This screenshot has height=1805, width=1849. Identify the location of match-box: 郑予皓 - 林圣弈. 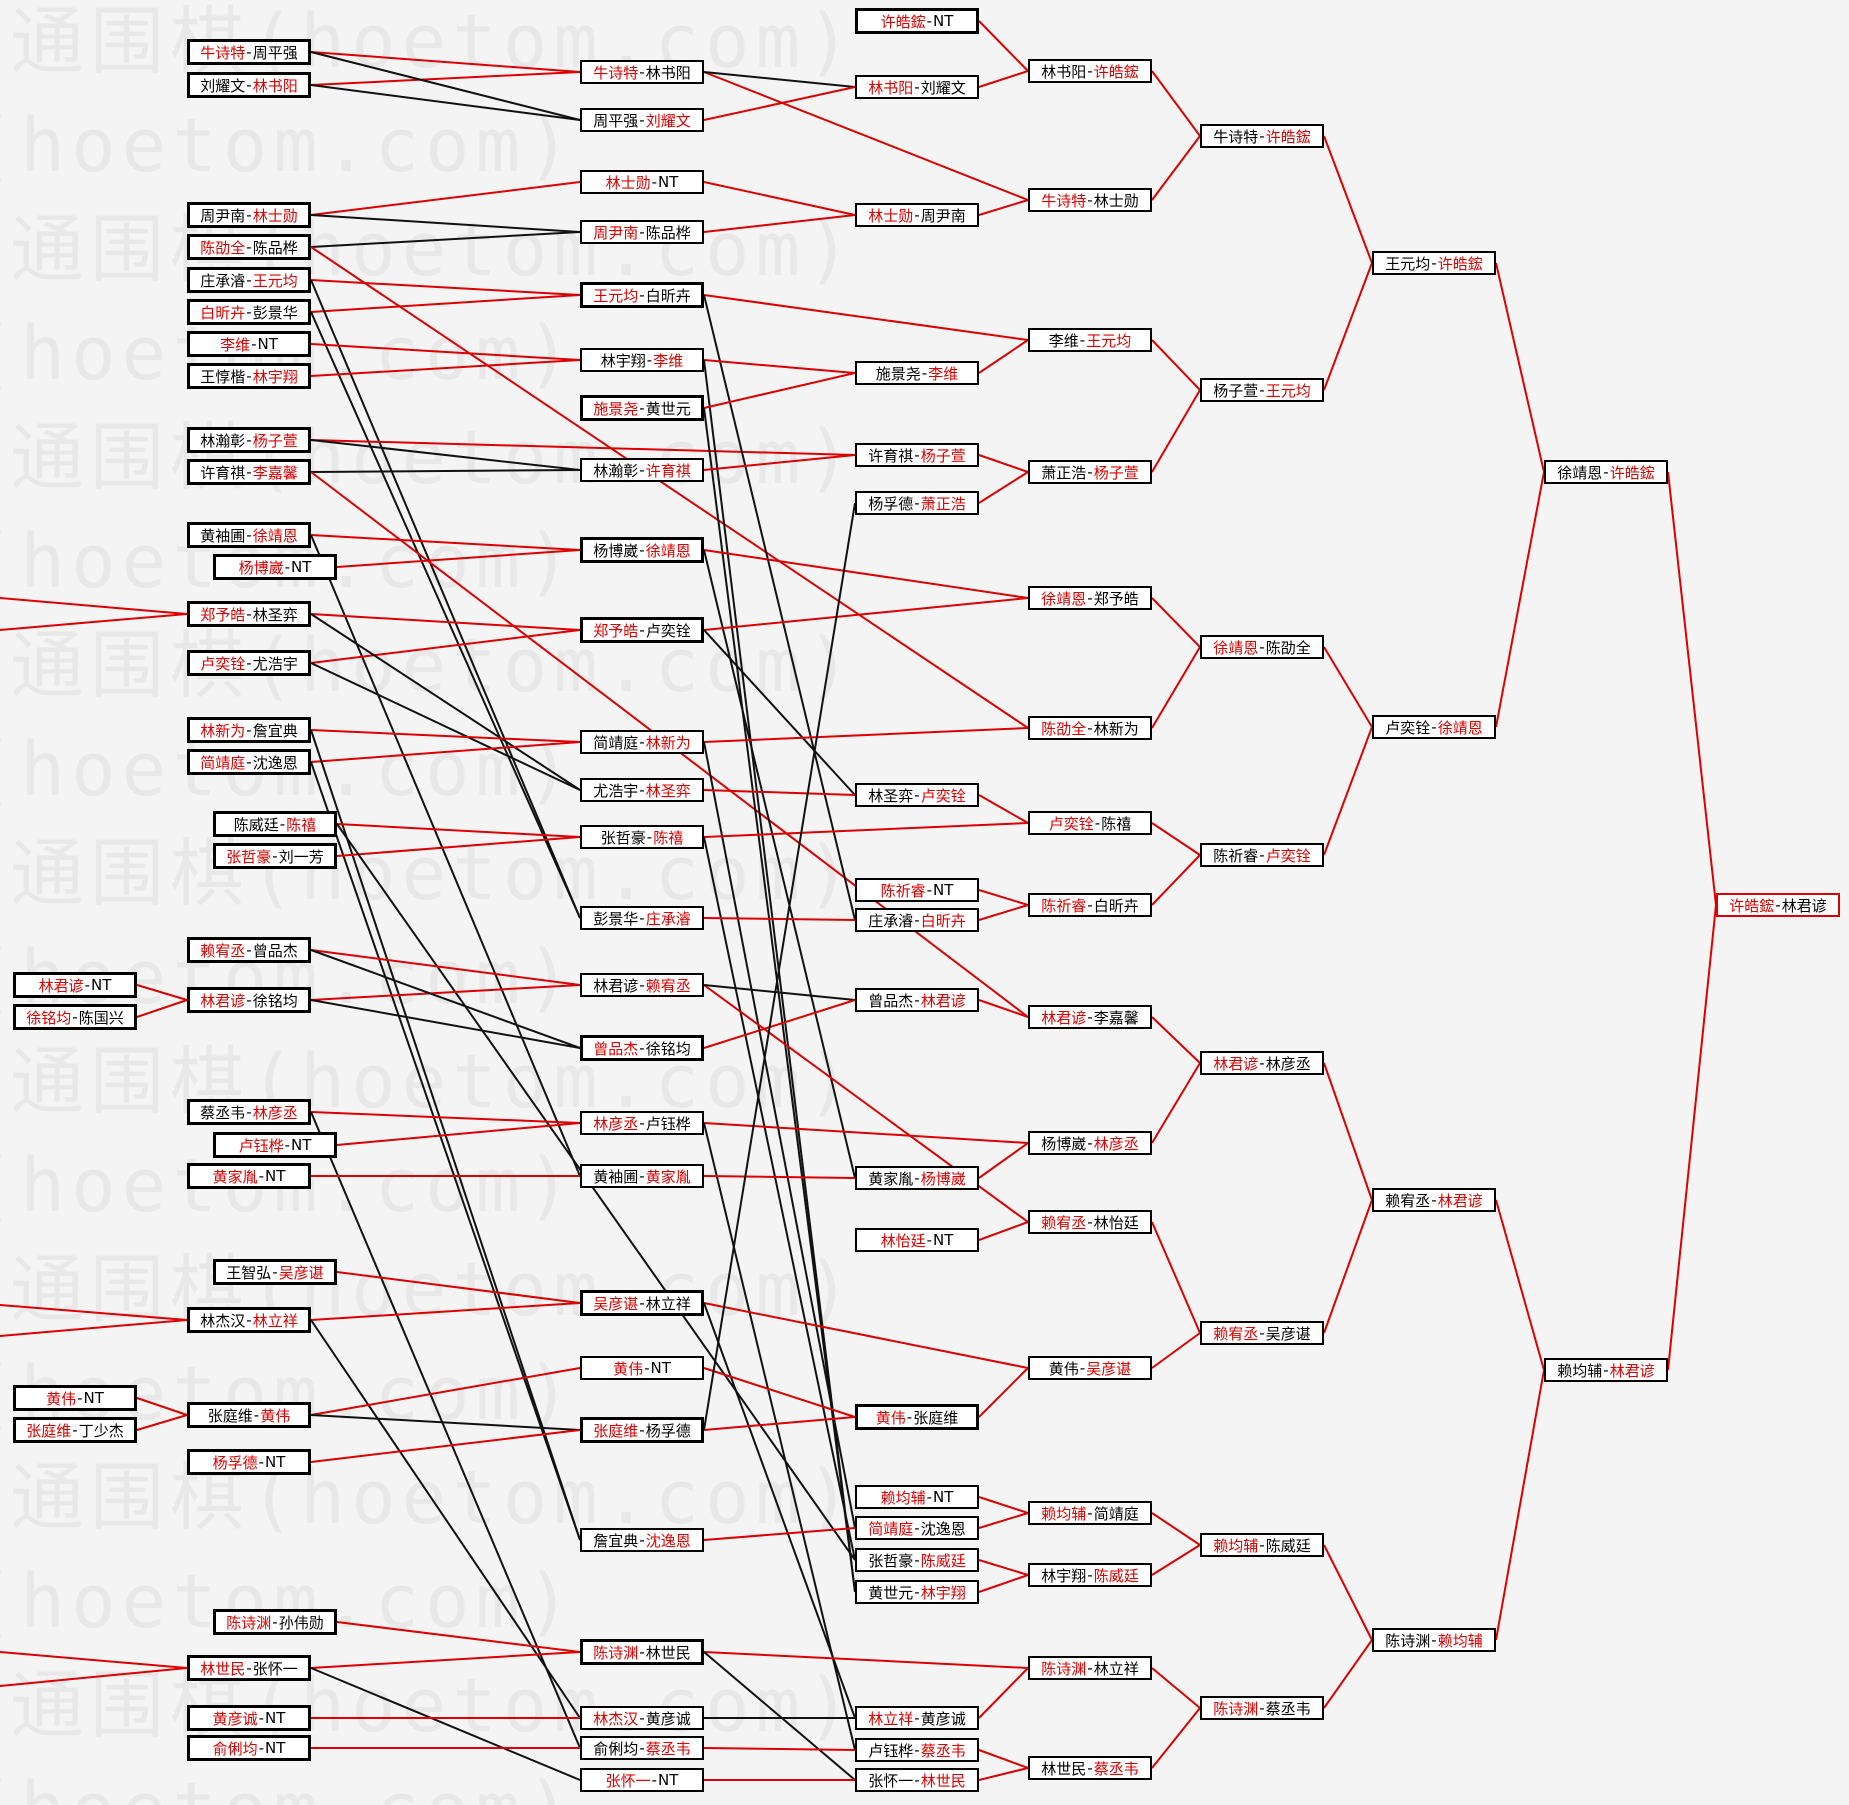
(249, 614).